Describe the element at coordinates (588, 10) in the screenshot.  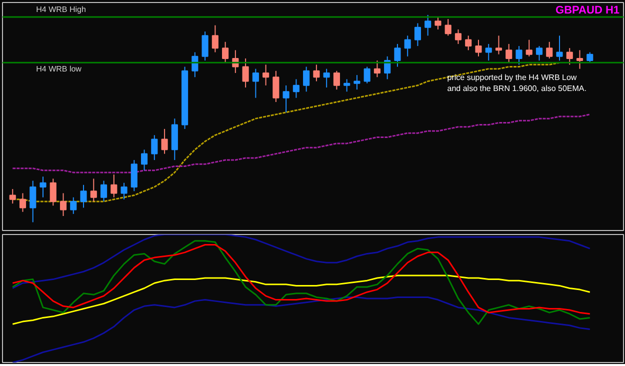
I see `chart-title: GBPAUD H1` at that location.